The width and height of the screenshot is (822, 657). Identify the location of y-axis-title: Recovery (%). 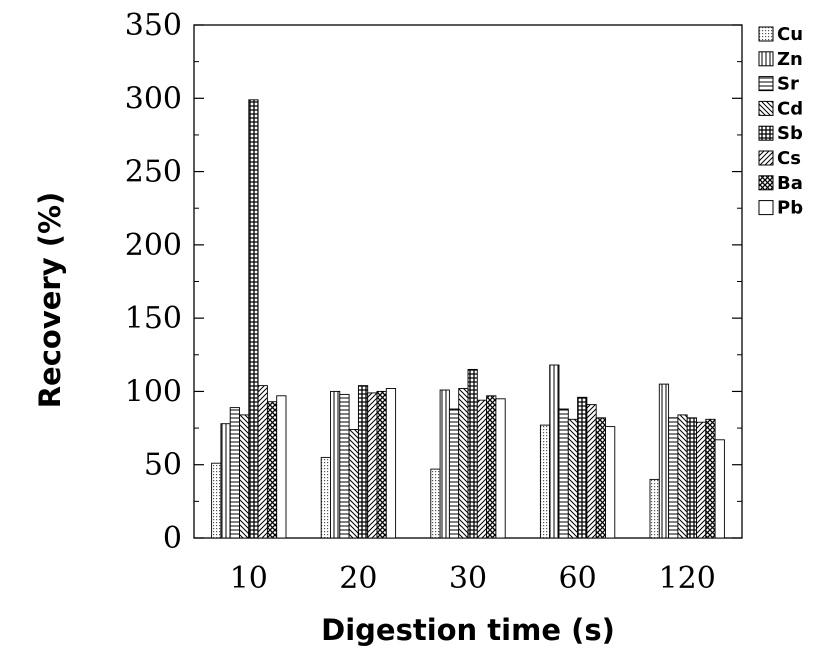
(50, 300).